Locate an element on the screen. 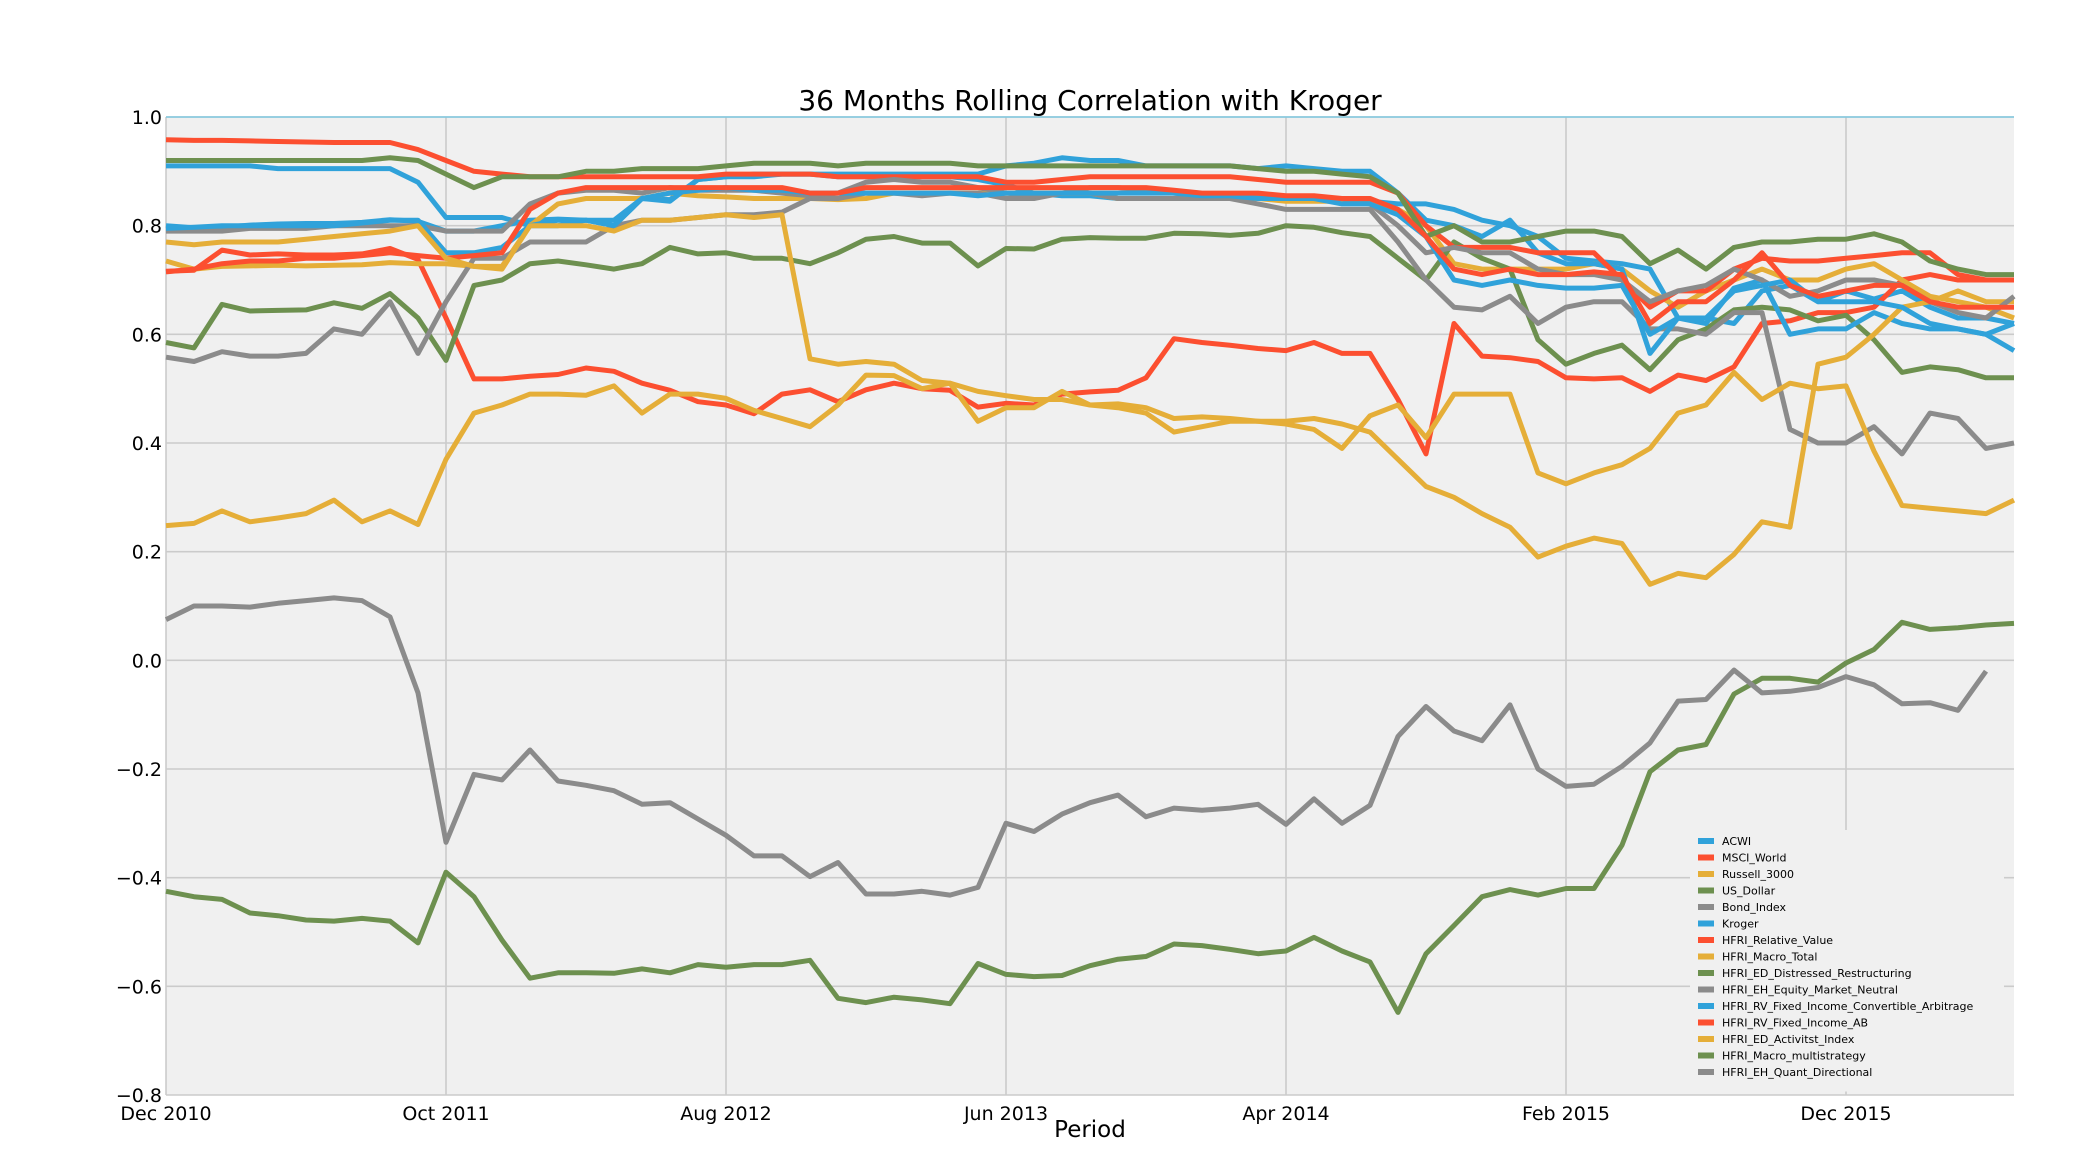  legend-entry: MSCI_World is located at coordinates (1742, 858).